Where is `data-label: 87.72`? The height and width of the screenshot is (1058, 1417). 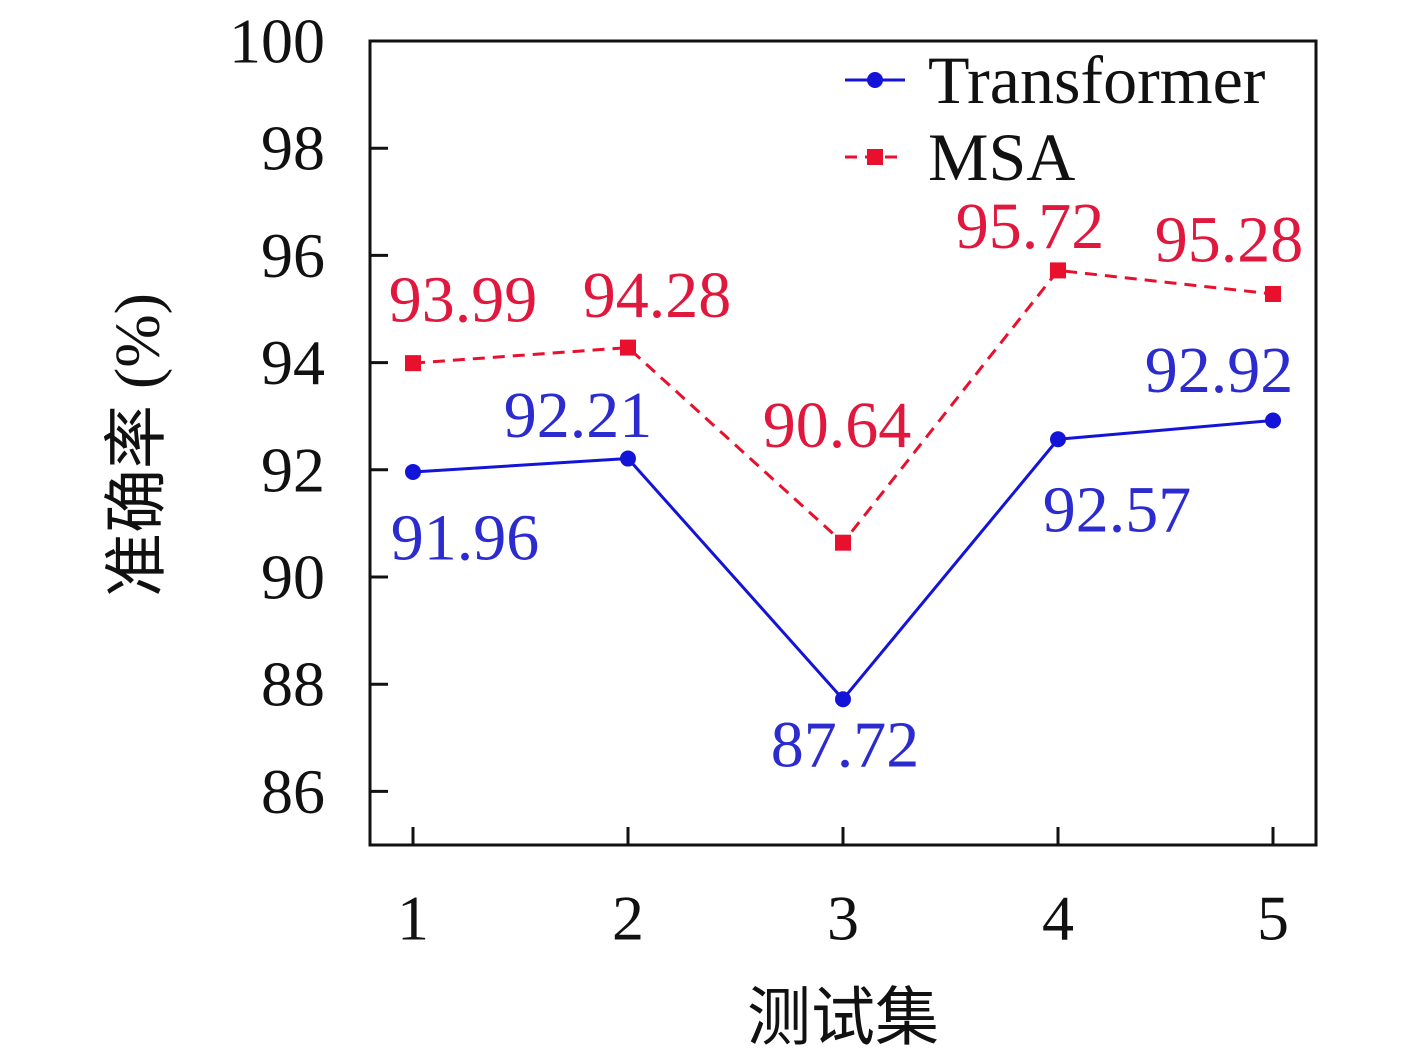 data-label: 87.72 is located at coordinates (845, 745).